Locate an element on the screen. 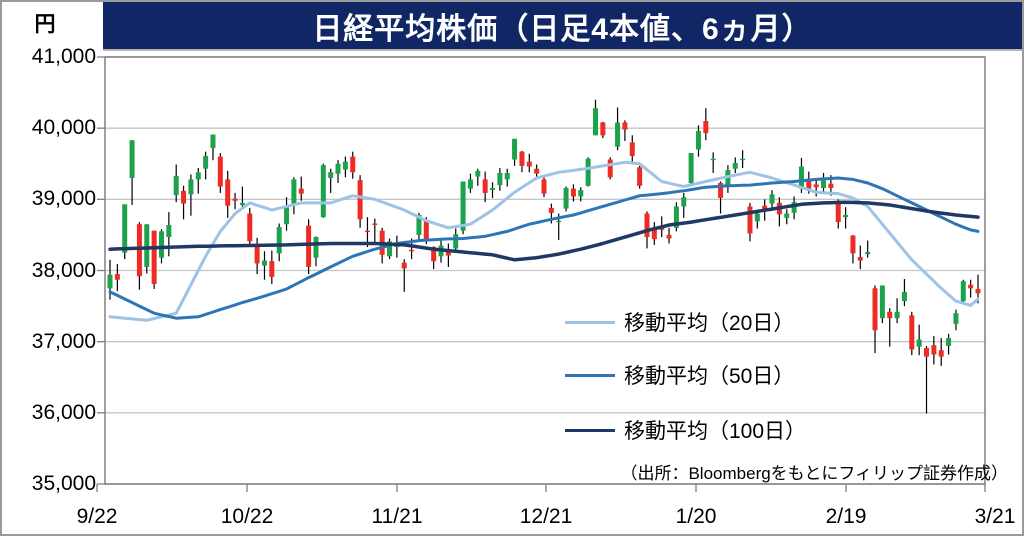 Image resolution: width=1024 pixels, height=536 pixels. y-axis-unit-label: 円 is located at coordinates (45, 24).